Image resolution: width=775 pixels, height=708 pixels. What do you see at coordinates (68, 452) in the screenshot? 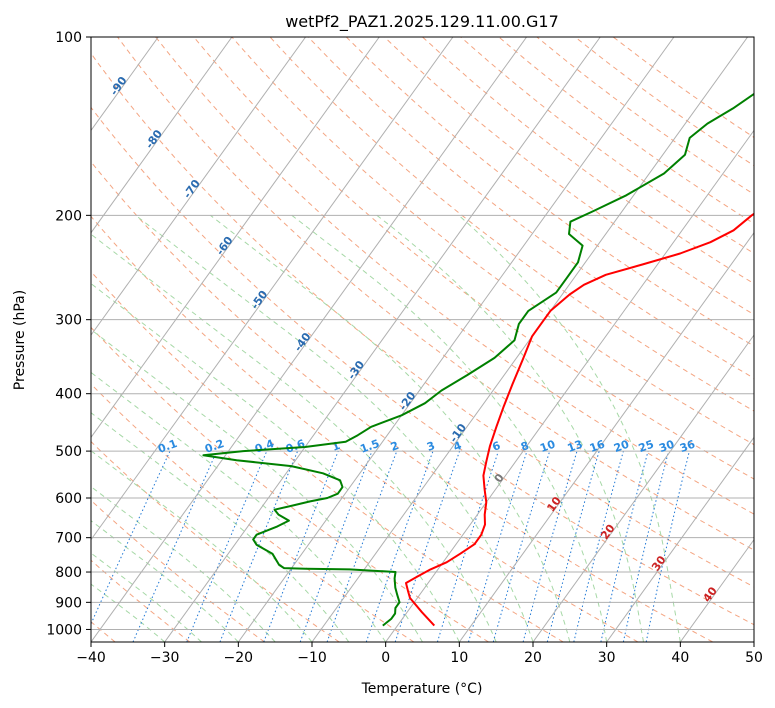
I see `y-tick-label: 500` at bounding box center [68, 452].